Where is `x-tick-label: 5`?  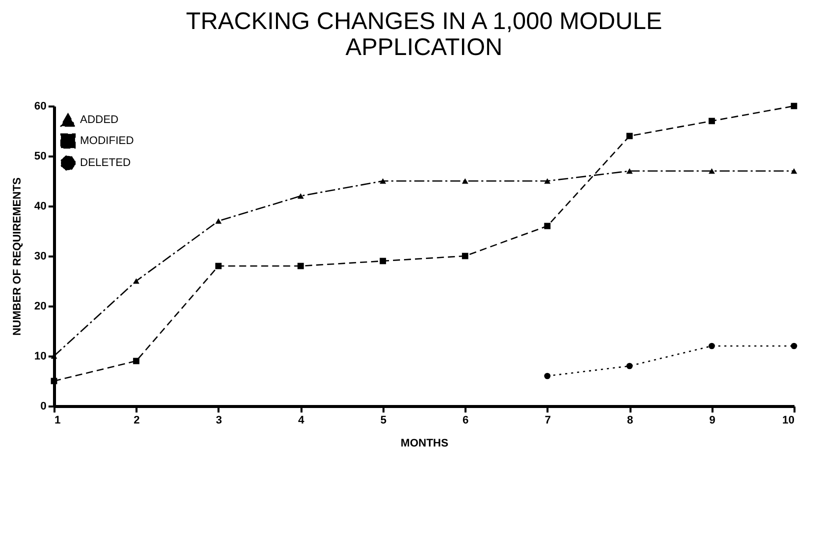 x-tick-label: 5 is located at coordinates (383, 420).